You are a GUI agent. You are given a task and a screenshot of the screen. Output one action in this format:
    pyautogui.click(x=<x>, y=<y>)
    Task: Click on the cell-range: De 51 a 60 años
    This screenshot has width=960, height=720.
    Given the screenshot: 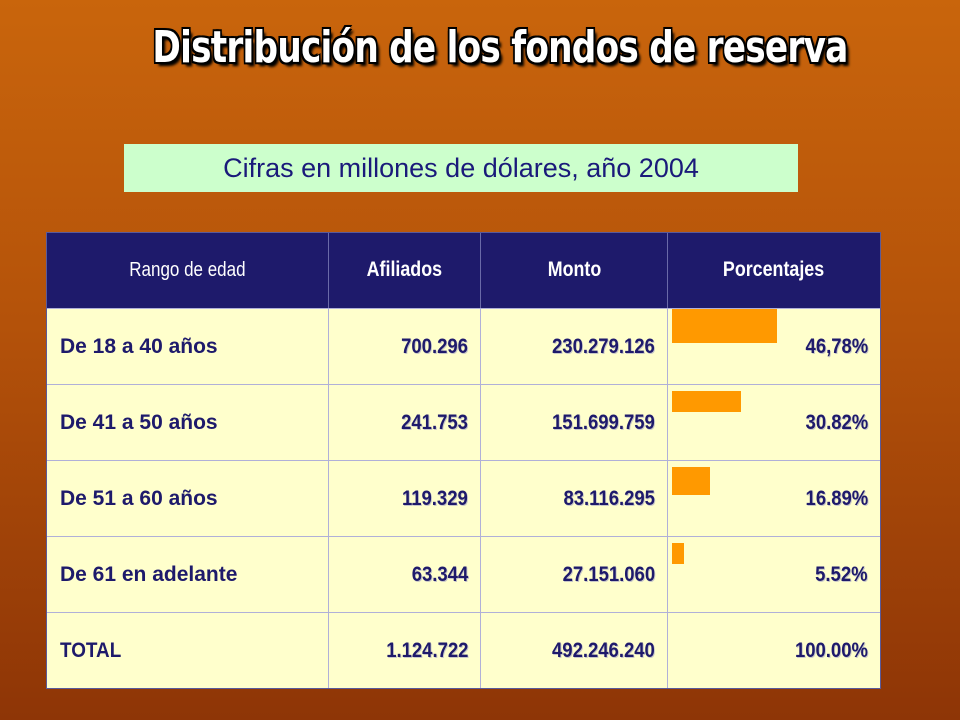 What is the action you would take?
    pyautogui.click(x=187, y=498)
    